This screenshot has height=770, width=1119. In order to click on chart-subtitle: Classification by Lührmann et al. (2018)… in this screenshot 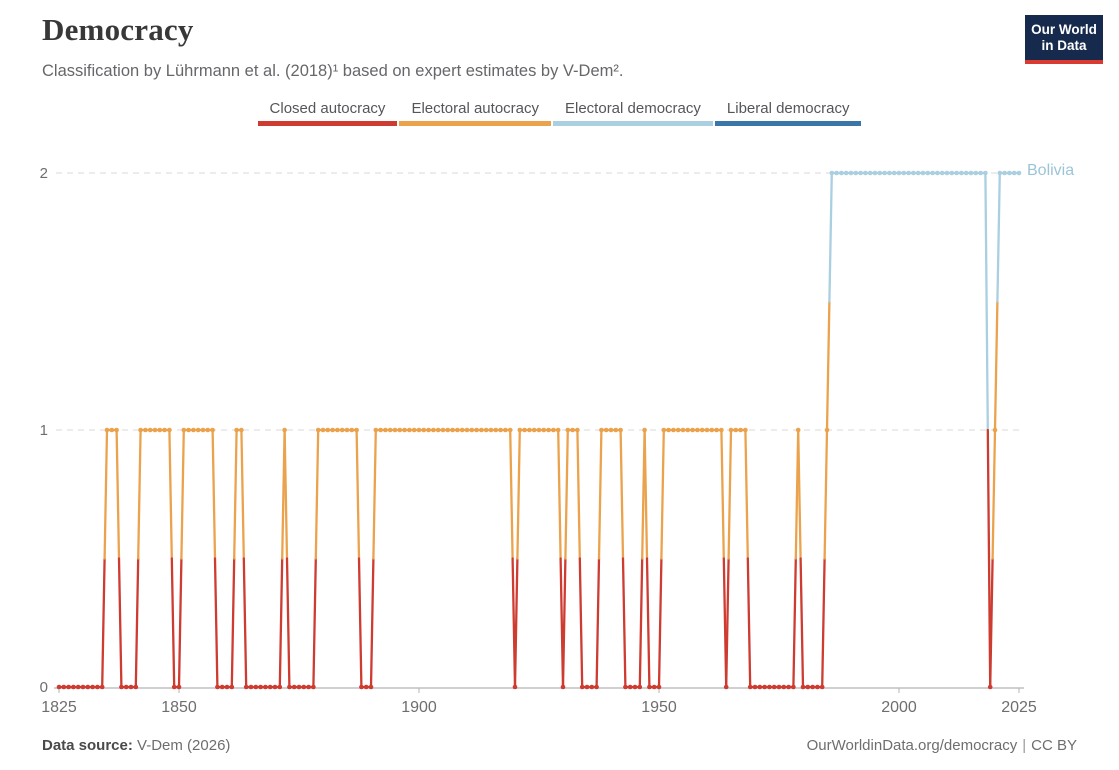, I will do `click(333, 71)`.